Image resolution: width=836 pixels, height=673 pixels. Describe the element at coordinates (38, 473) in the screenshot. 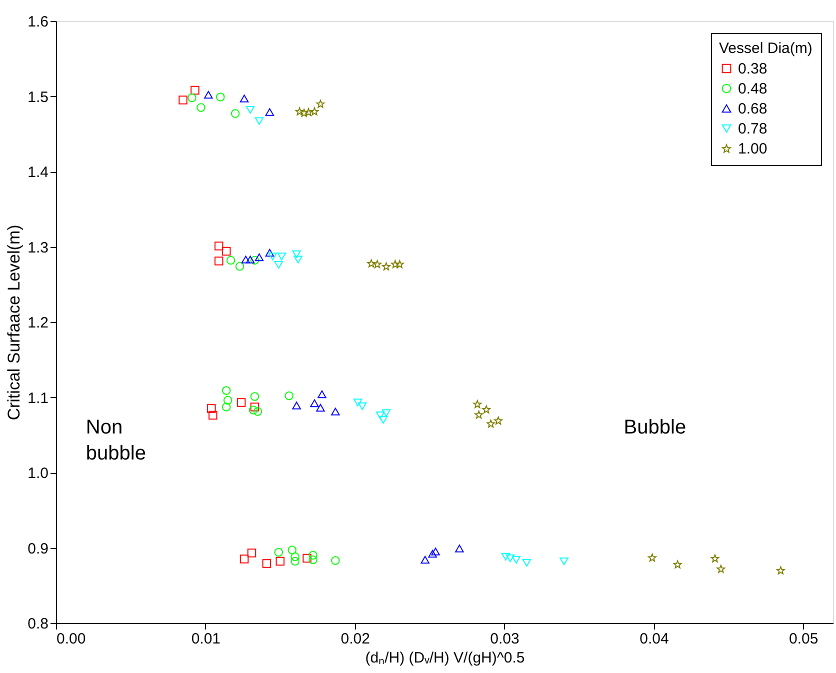

I see `y-tick-label: 1.0` at that location.